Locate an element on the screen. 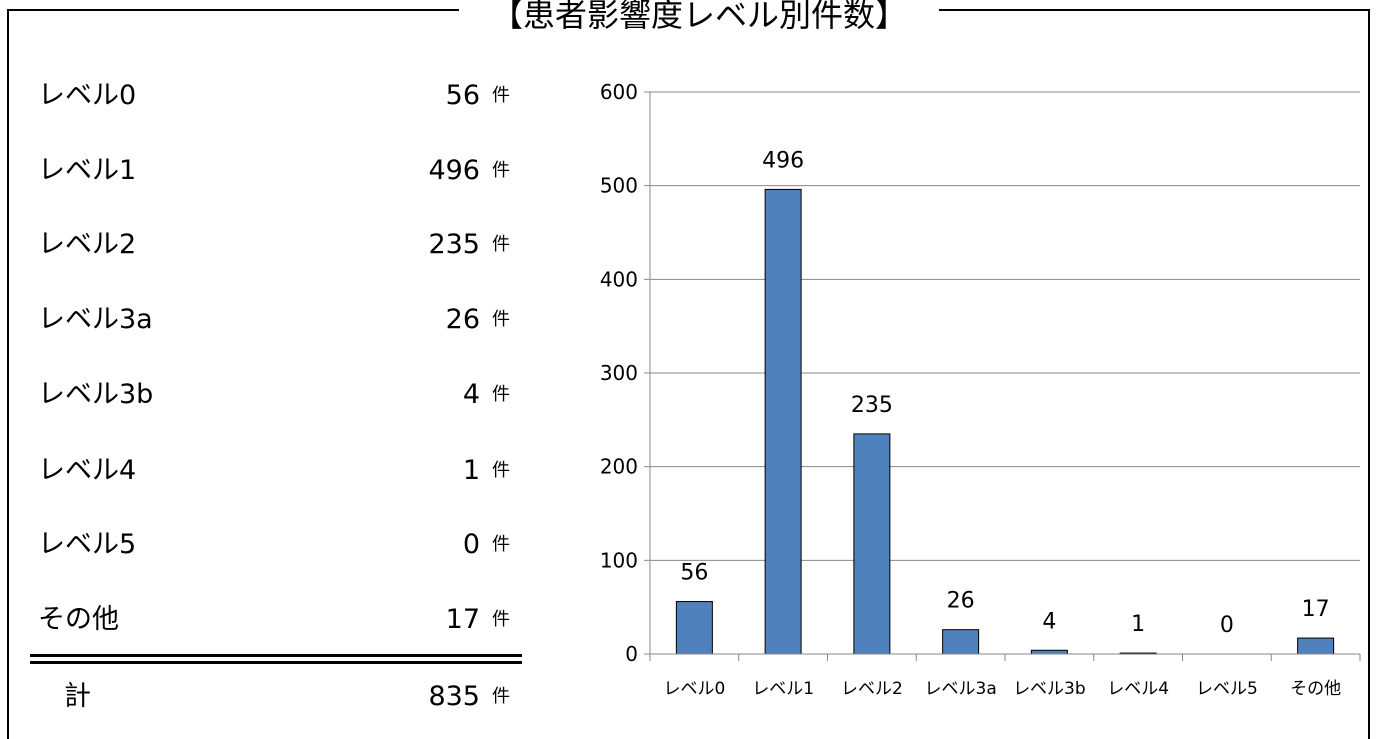  y-tick-label: 100 is located at coordinates (619, 560).